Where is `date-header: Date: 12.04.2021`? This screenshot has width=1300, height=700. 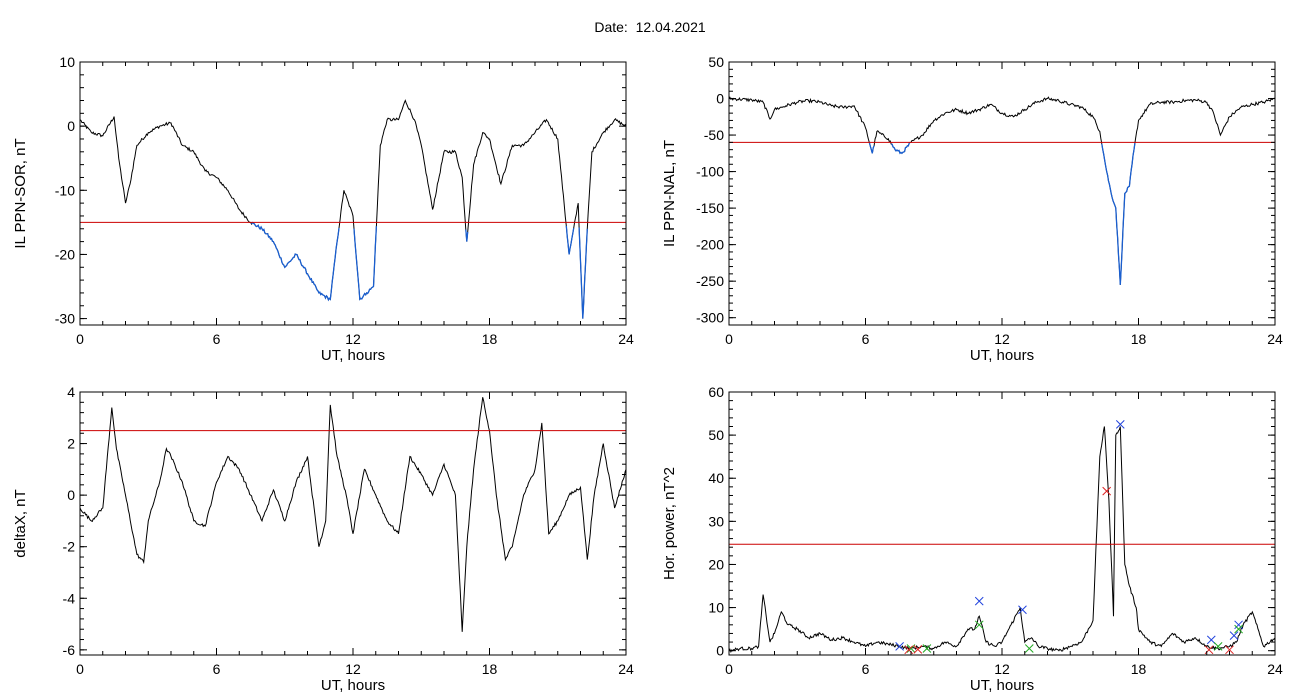 date-header: Date: 12.04.2021 is located at coordinates (650, 27).